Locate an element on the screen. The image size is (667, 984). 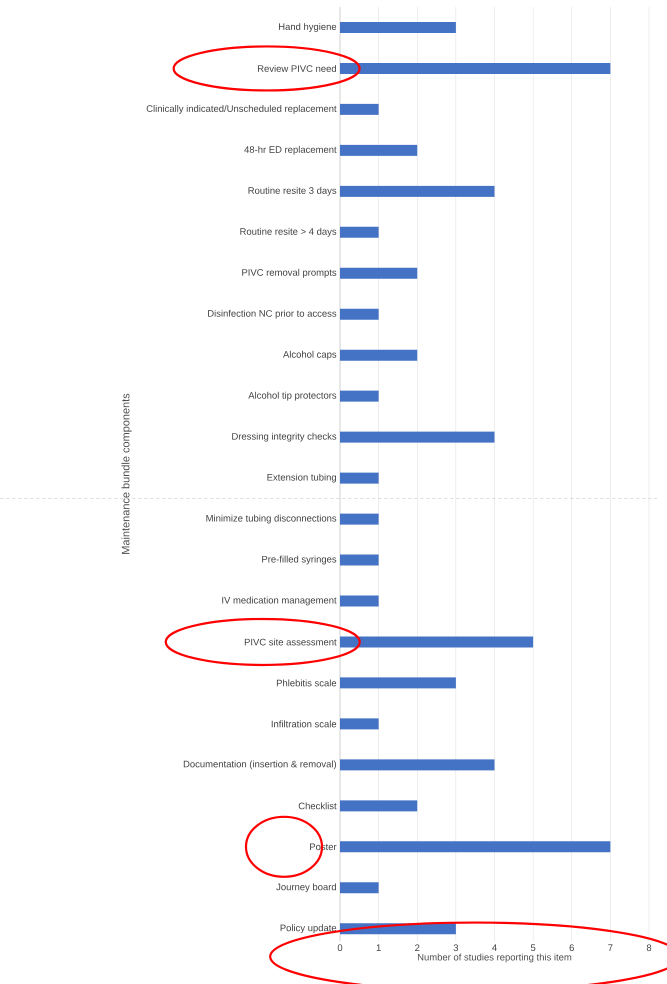
y-tick-label: Checklist is located at coordinates (317, 806).